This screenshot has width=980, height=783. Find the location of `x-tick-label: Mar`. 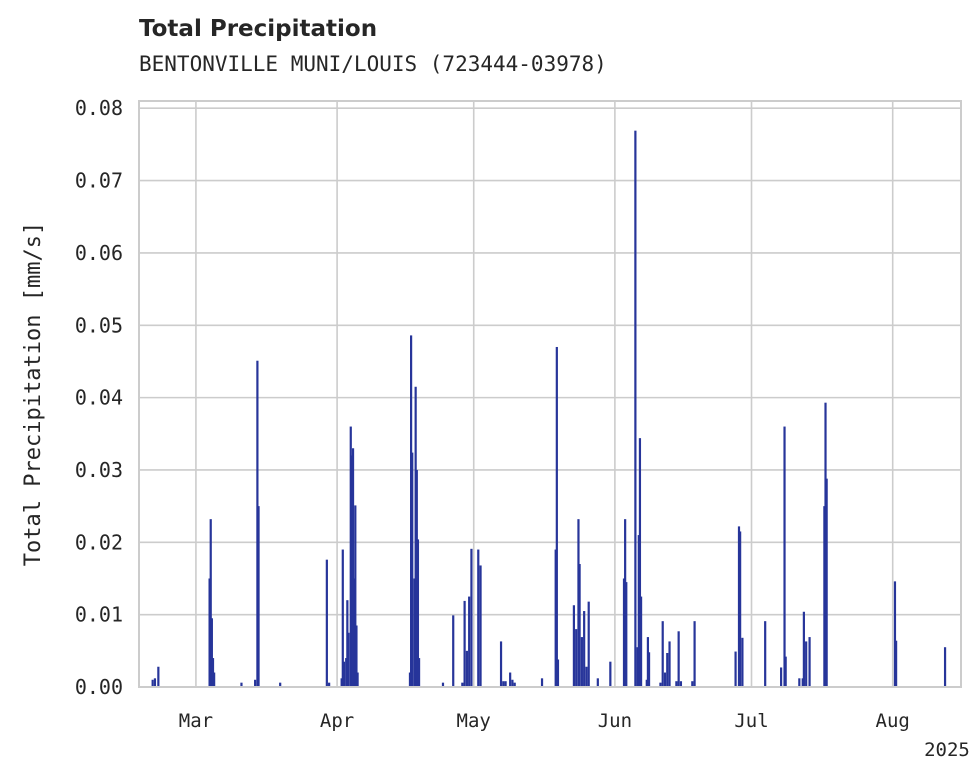

x-tick-label: Mar is located at coordinates (196, 721).